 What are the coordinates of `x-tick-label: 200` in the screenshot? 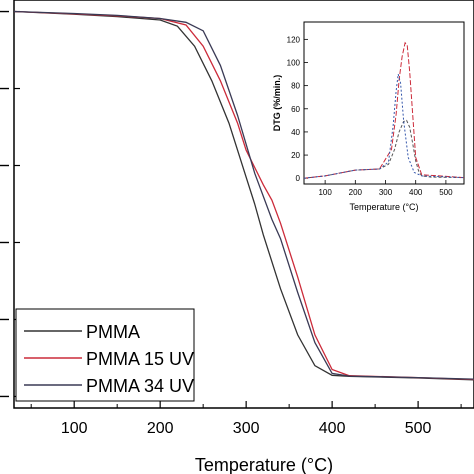 It's located at (160, 428).